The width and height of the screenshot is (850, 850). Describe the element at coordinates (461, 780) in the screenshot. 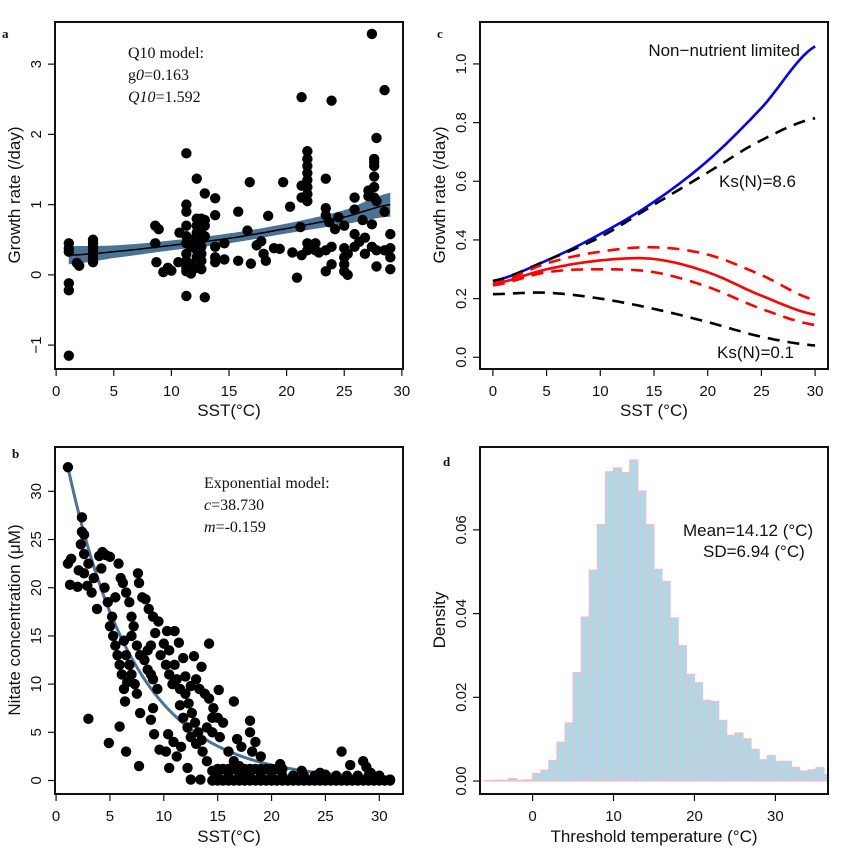

I see `y-tick-label-d: 0.00` at that location.